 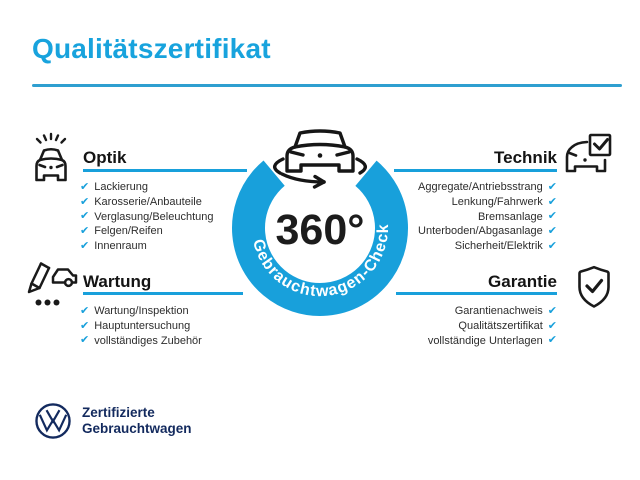 I want to click on car-rotate-icon, so click(x=320, y=159).